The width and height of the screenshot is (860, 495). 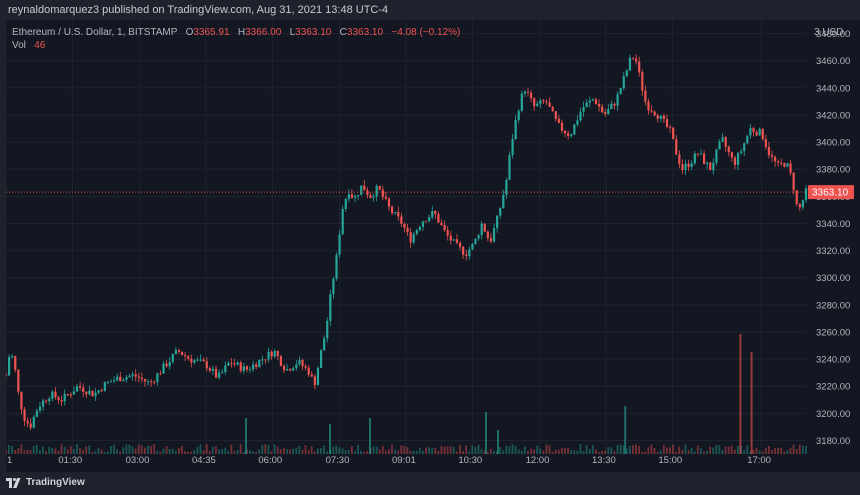 What do you see at coordinates (45, 482) in the screenshot?
I see `tradingview-brand: TradingView` at bounding box center [45, 482].